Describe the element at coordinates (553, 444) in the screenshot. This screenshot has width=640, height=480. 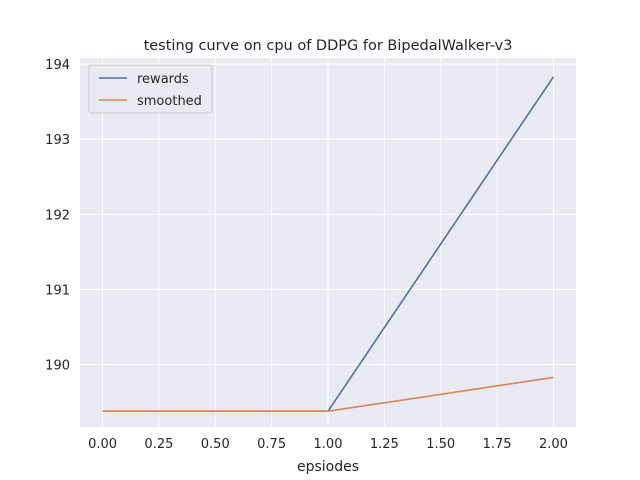
I see `x-tick-label: 2.00` at that location.